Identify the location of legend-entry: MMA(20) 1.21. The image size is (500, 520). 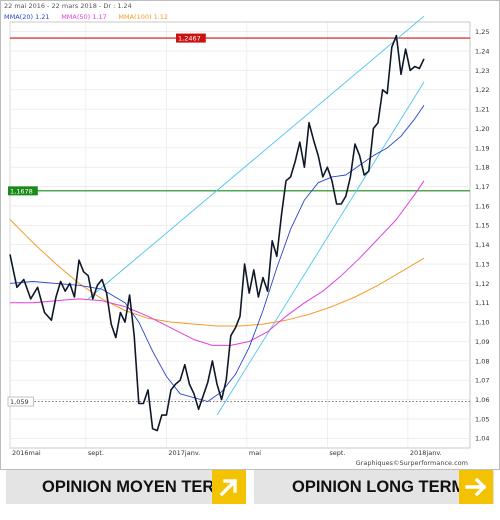
(27, 17).